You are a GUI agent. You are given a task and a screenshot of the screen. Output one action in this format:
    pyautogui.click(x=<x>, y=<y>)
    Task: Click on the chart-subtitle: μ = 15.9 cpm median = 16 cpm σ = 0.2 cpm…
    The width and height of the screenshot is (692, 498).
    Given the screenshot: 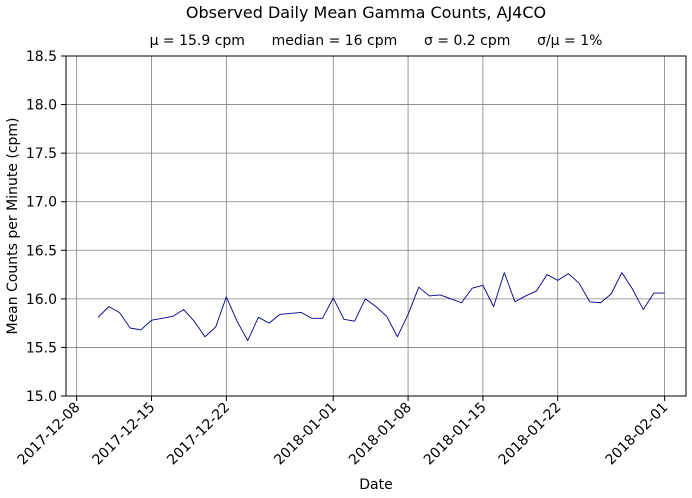 What is the action you would take?
    pyautogui.click(x=376, y=41)
    